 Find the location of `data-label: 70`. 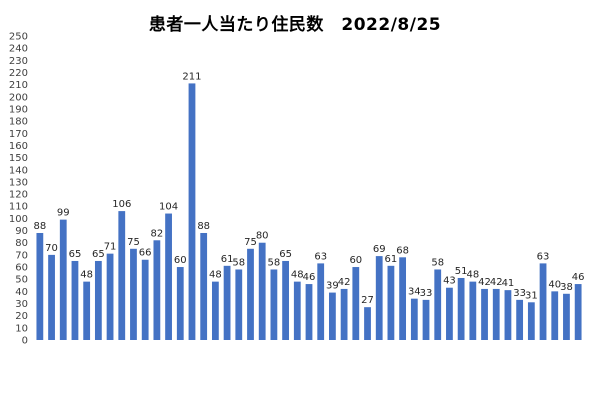

data-label: 70 is located at coordinates (51, 248).